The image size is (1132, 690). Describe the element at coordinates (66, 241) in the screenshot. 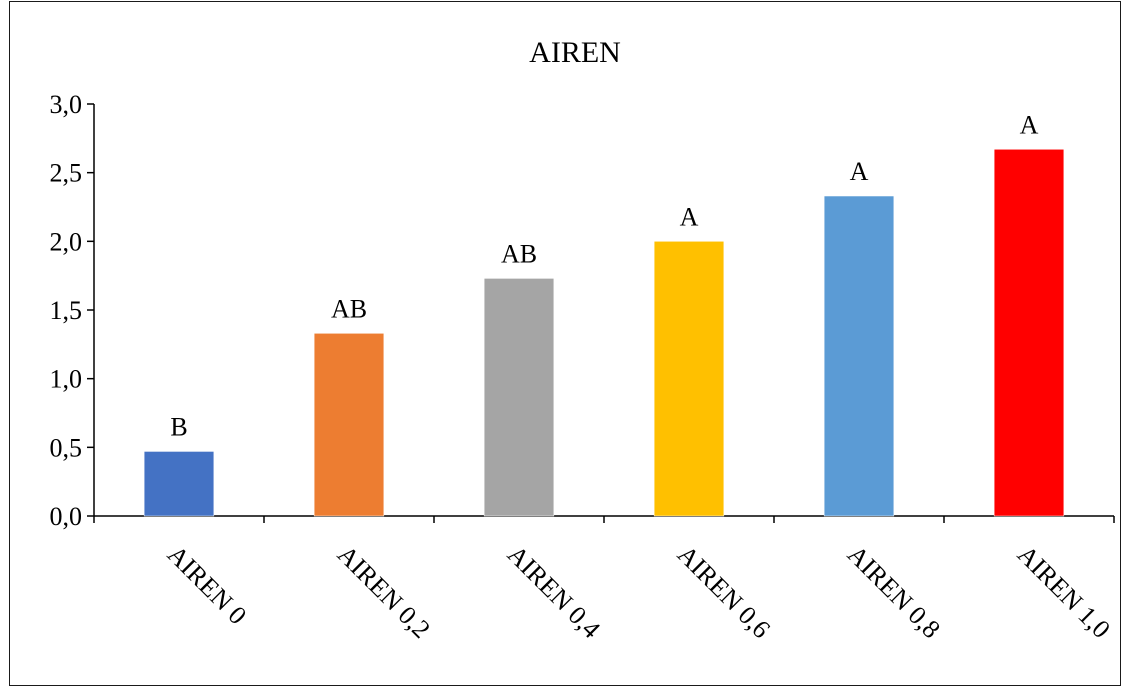

I see `y-tick-label: 2,0` at that location.